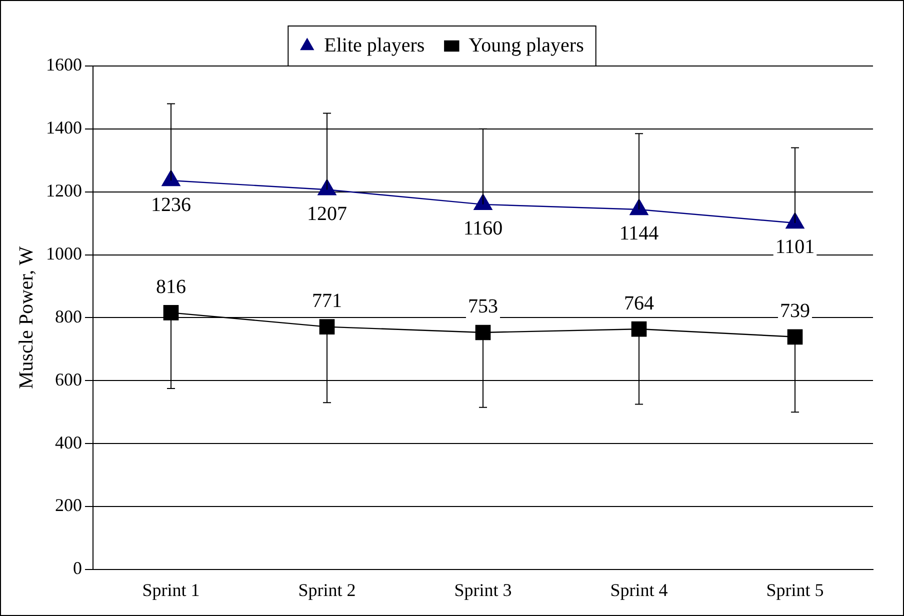 This screenshot has width=904, height=616. What do you see at coordinates (483, 590) in the screenshot?
I see `x-tick-label: Sprint 3` at bounding box center [483, 590].